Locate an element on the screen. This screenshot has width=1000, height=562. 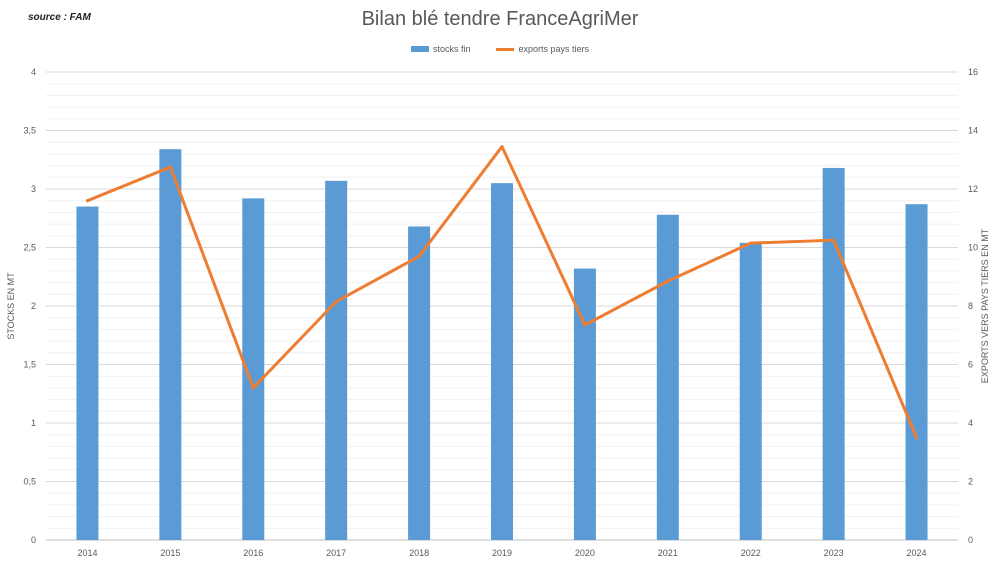
line-point-2024 is located at coordinates (917, 438).